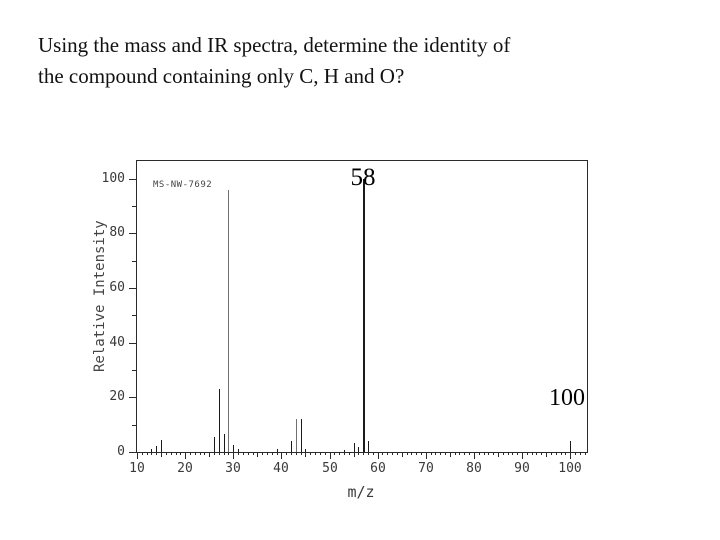  What do you see at coordinates (522, 468) in the screenshot?
I see `x-tick-label: 90` at bounding box center [522, 468].